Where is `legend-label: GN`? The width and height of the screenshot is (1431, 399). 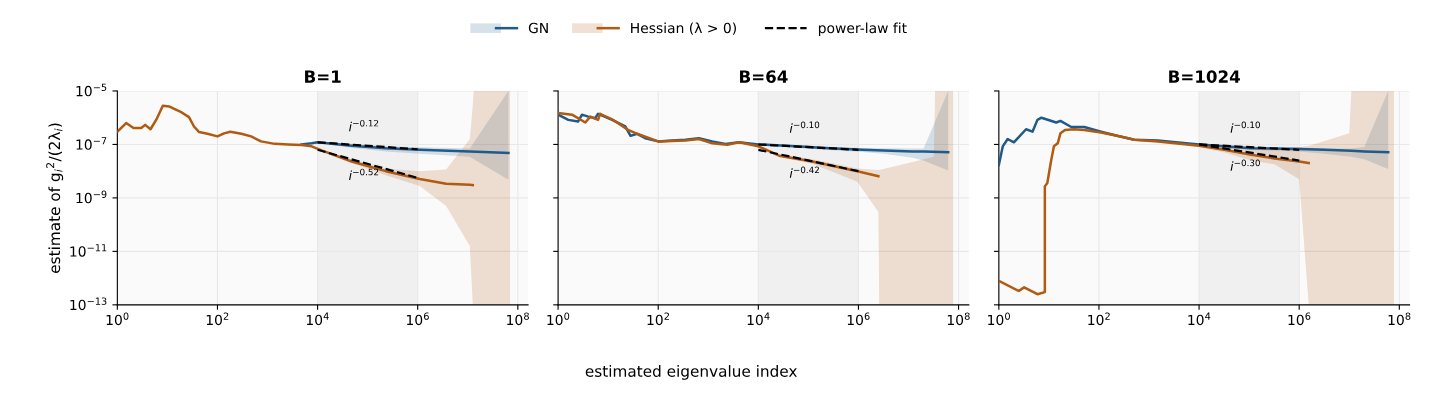 legend-label: GN is located at coordinates (538, 28).